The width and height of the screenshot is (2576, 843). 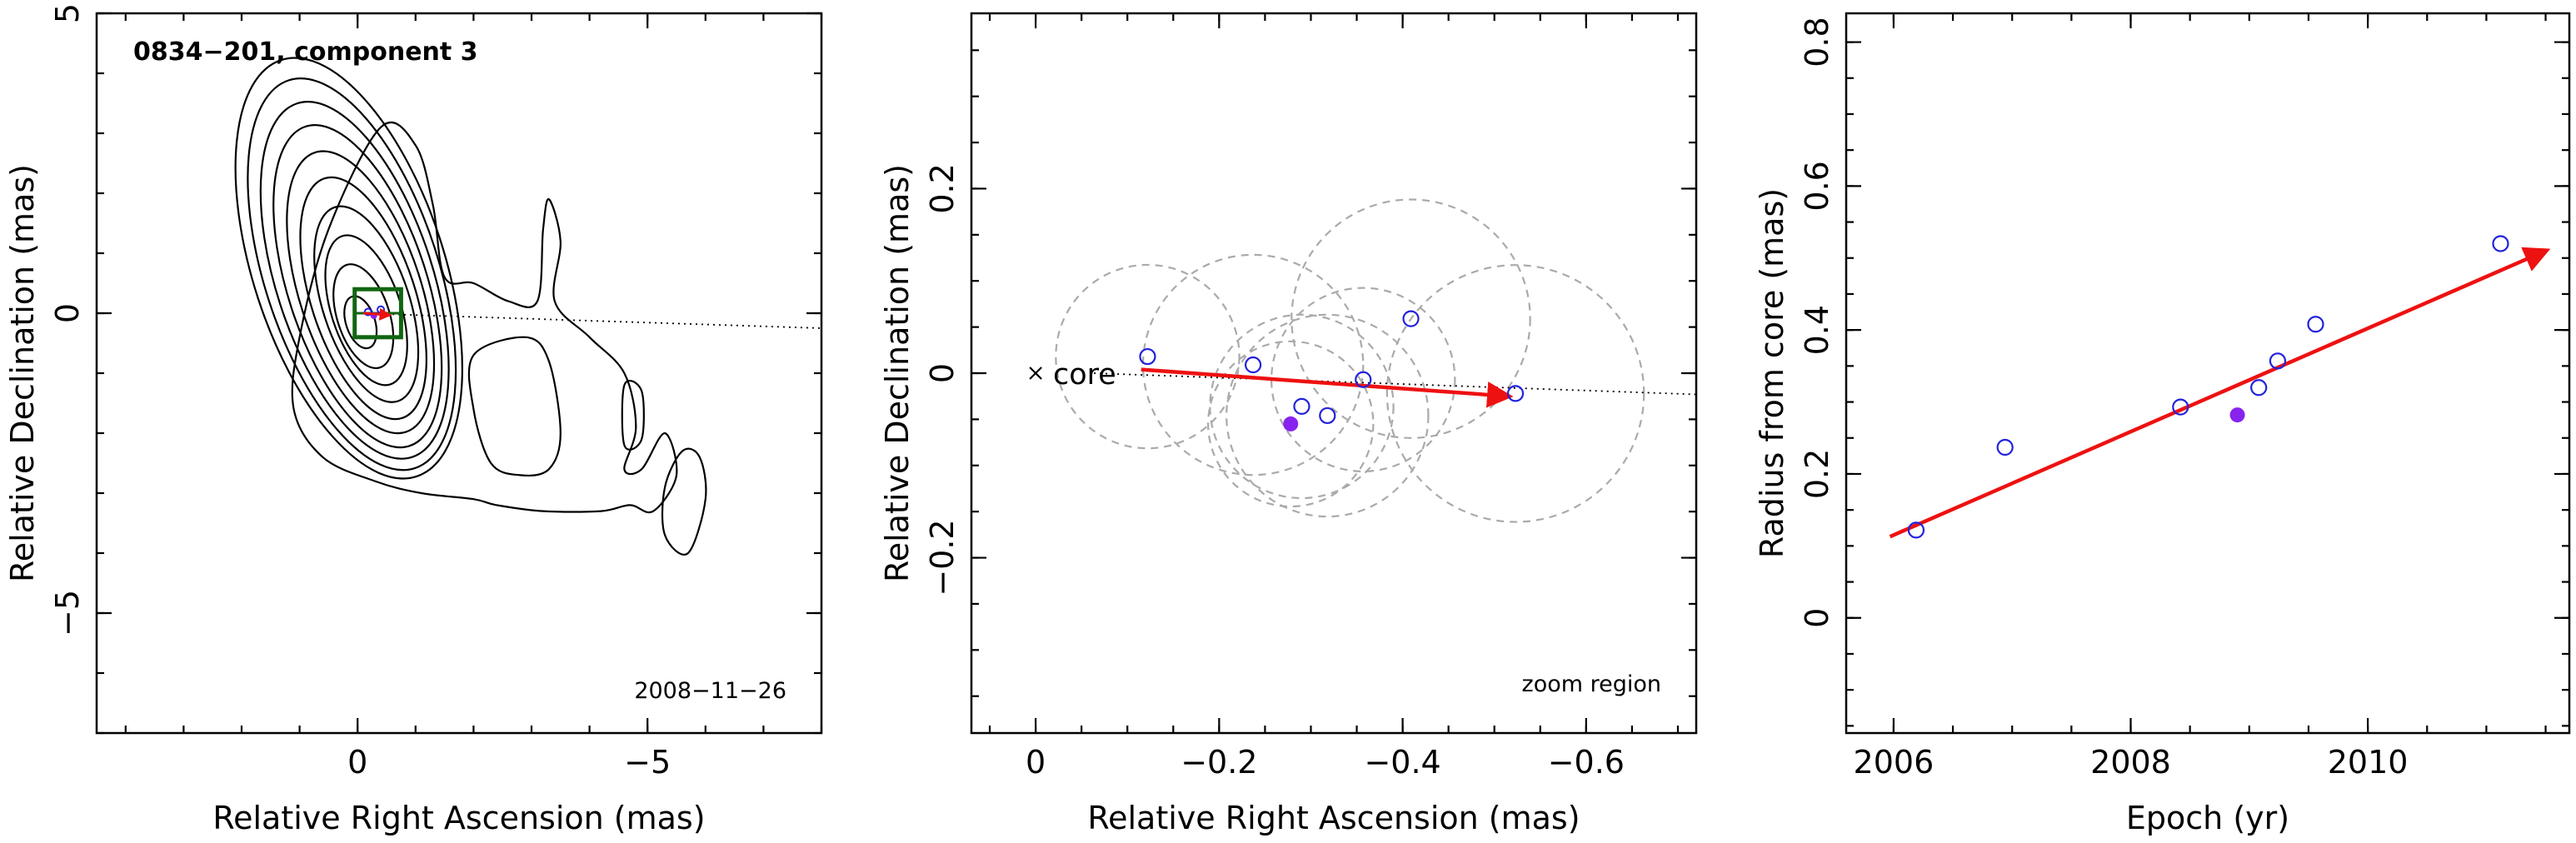 I want to click on contour-plot-area, so click(x=528, y=306).